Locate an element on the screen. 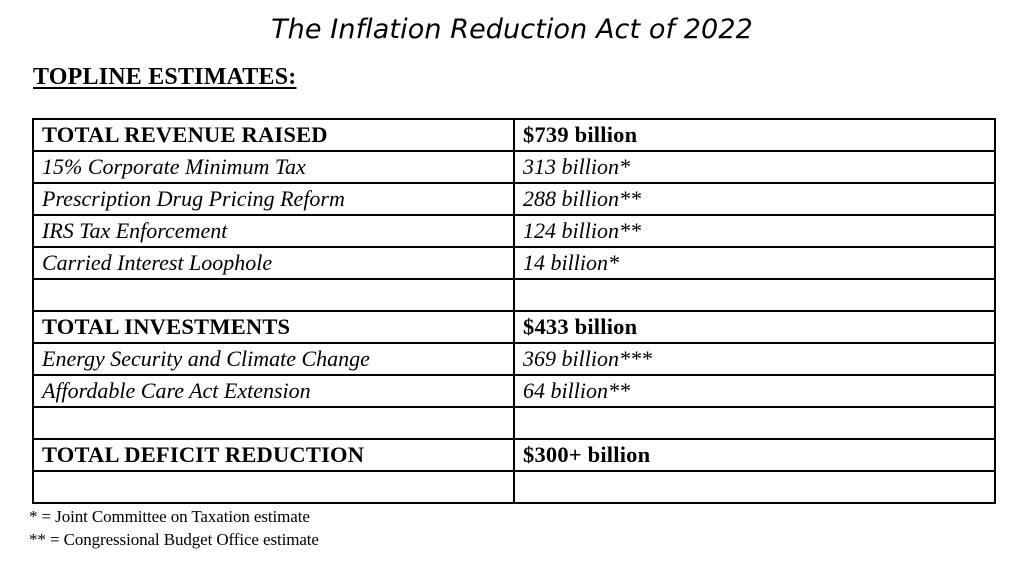 This screenshot has width=1024, height=561. cell-label: Carried Interest Loophole is located at coordinates (273, 263).